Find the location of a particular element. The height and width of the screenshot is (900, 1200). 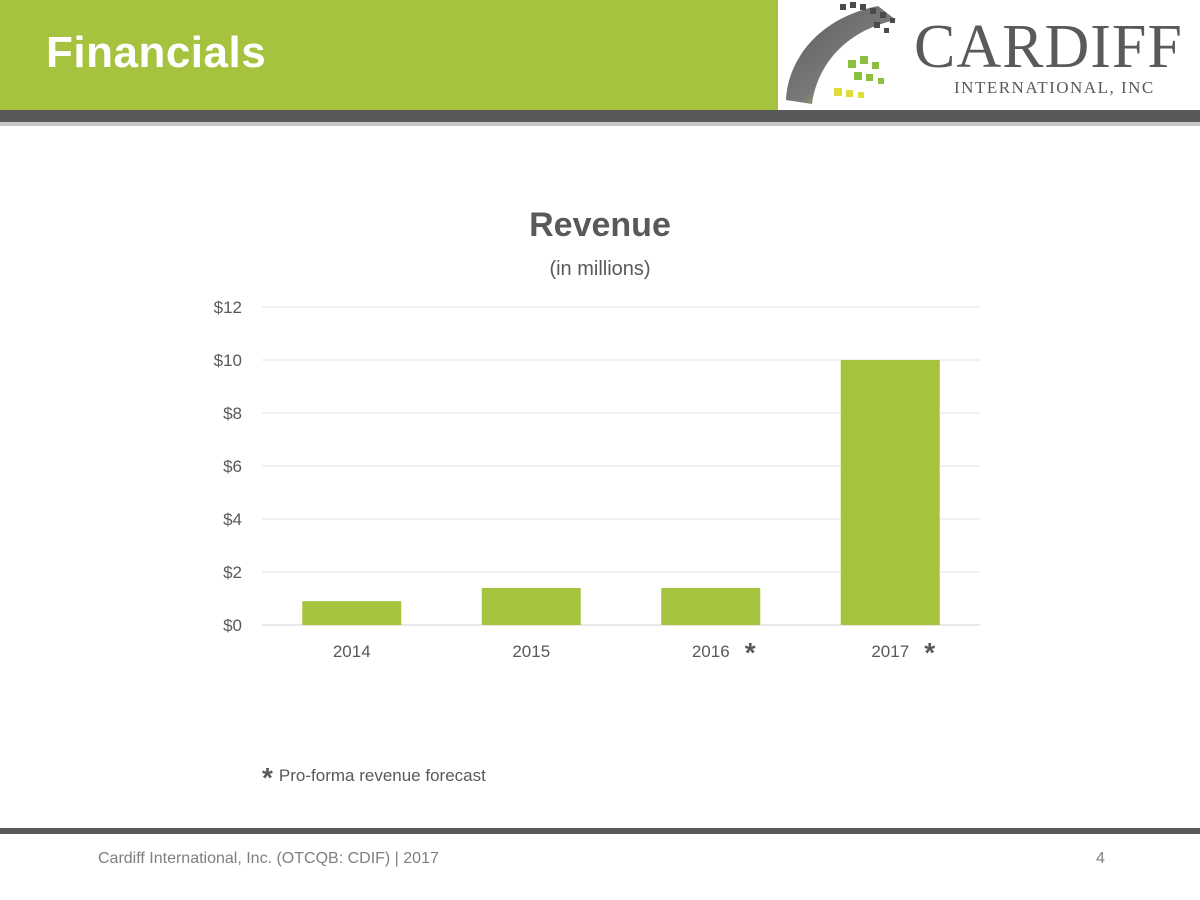

footnote-mark: * is located at coordinates (267, 777).